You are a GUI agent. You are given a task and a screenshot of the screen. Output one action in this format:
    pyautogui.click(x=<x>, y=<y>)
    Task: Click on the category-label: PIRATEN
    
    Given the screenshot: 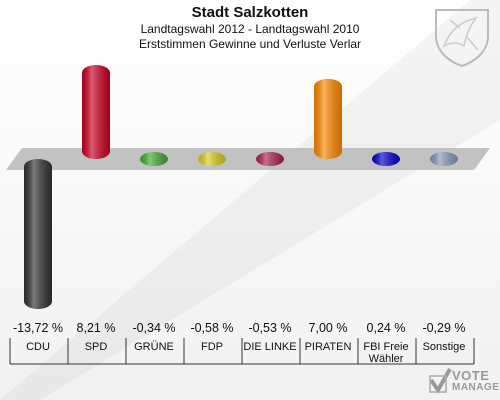 What is the action you would take?
    pyautogui.click(x=328, y=347)
    